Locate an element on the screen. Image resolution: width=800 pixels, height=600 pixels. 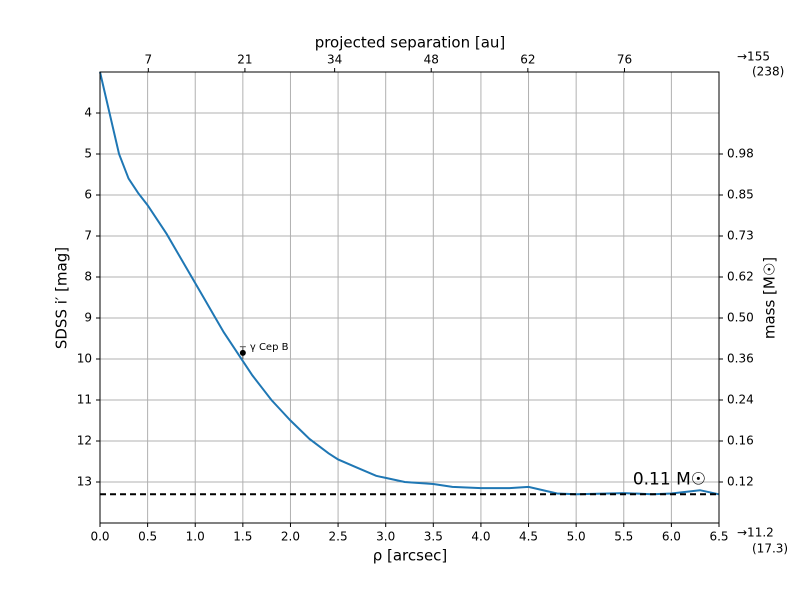
y2-tick-label: 0.50 is located at coordinates (740, 318).